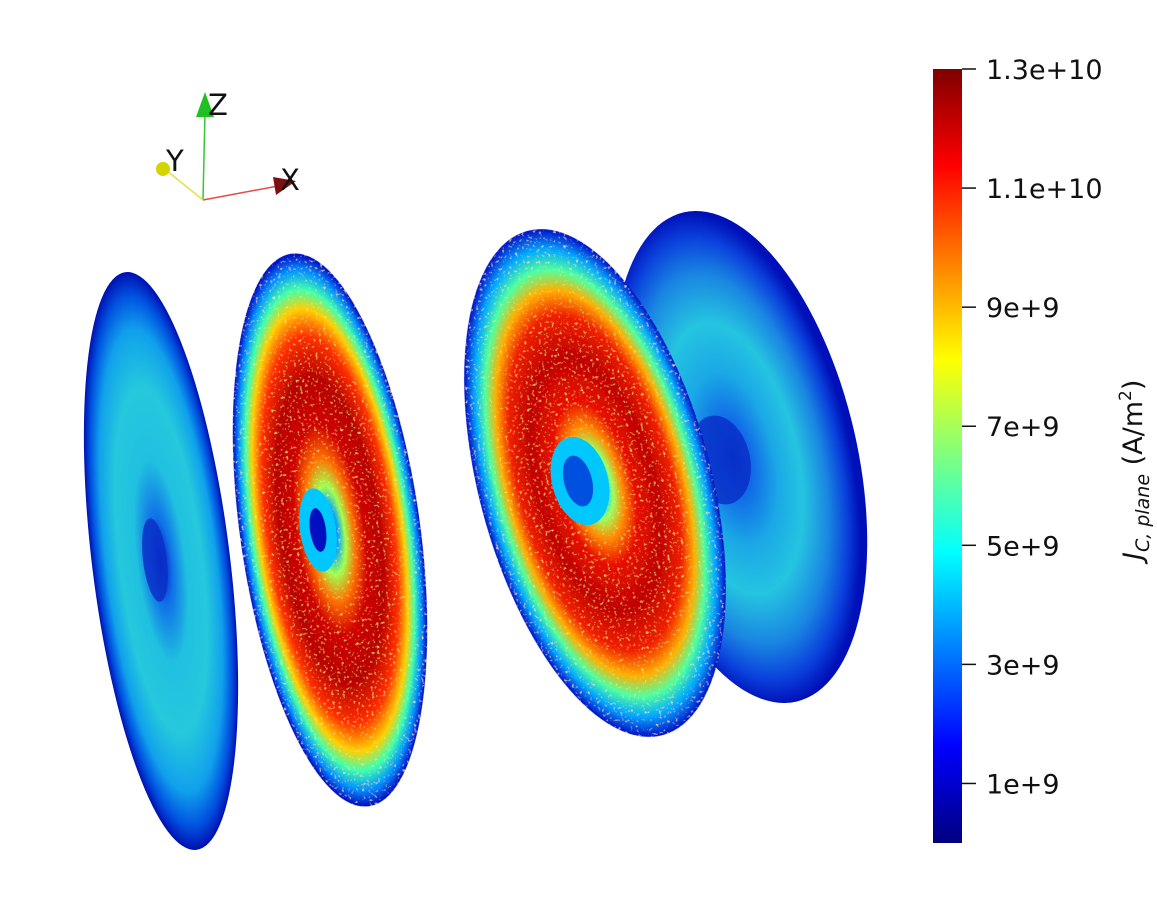 This screenshot has width=1157, height=923. What do you see at coordinates (204, 156) in the screenshot?
I see `z-axis-line` at bounding box center [204, 156].